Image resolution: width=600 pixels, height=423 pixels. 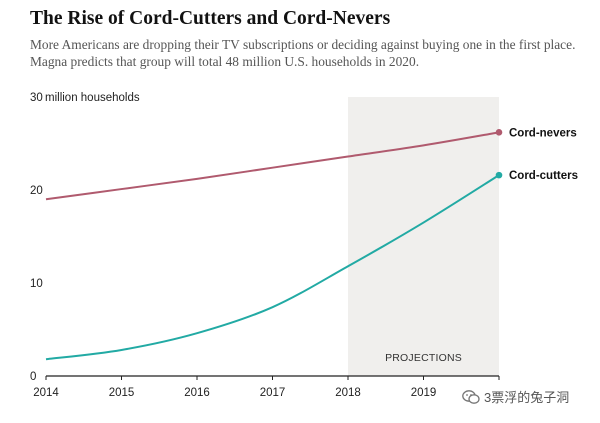 What do you see at coordinates (273, 393) in the screenshot?
I see `x-tick-label: 2017` at bounding box center [273, 393].